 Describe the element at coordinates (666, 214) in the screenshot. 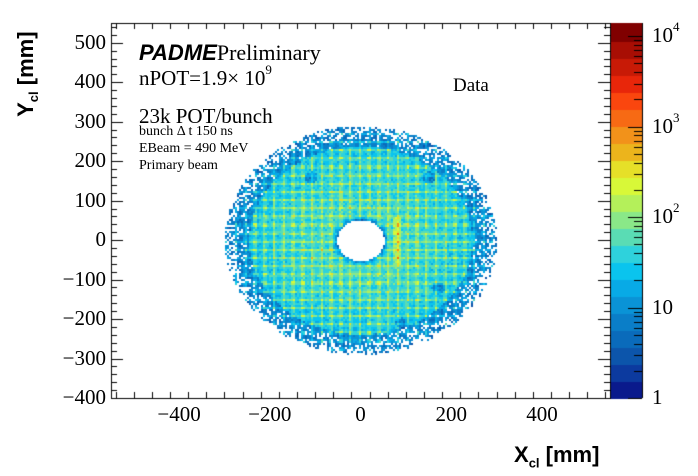

I see `z-tick-label: 10²` at that location.